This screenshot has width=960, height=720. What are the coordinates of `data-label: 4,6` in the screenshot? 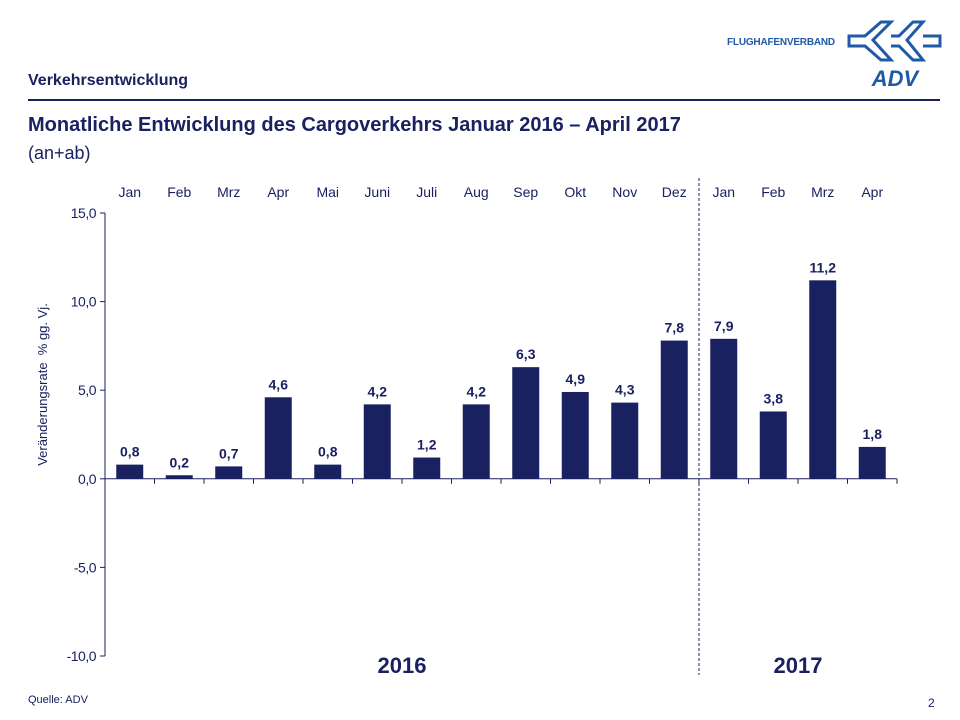 It's located at (279, 384).